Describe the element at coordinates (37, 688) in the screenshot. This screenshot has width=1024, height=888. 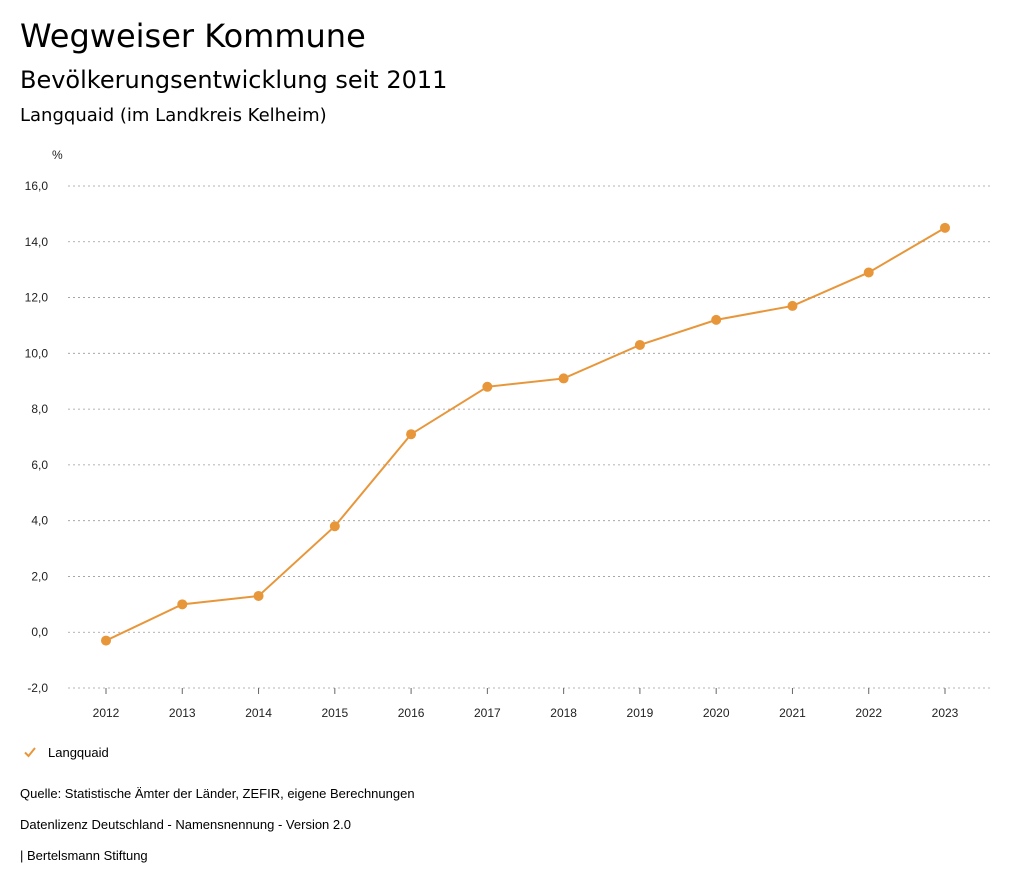
I see `y-tick-label: -2,0` at that location.